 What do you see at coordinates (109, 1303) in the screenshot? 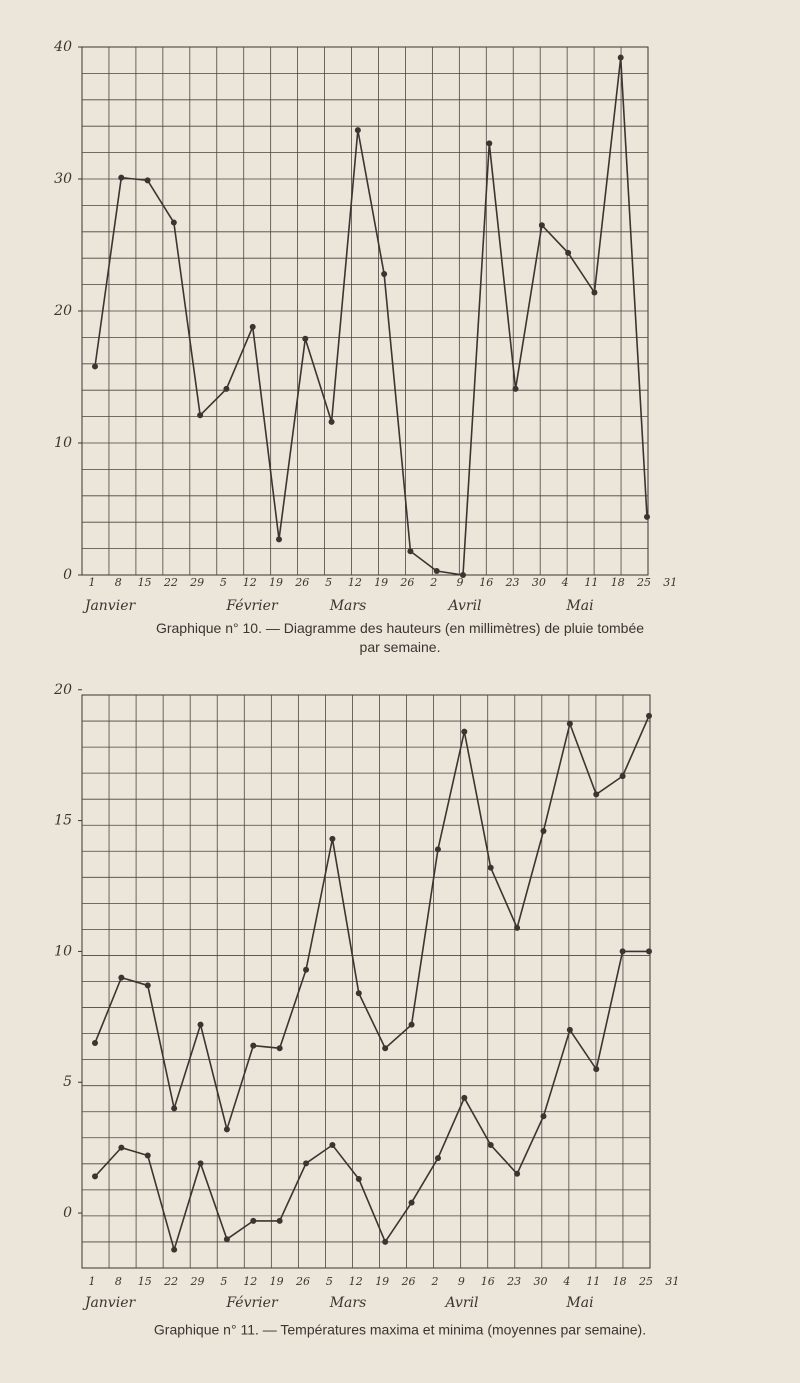
I see `month-label: Janvier` at bounding box center [109, 1303].